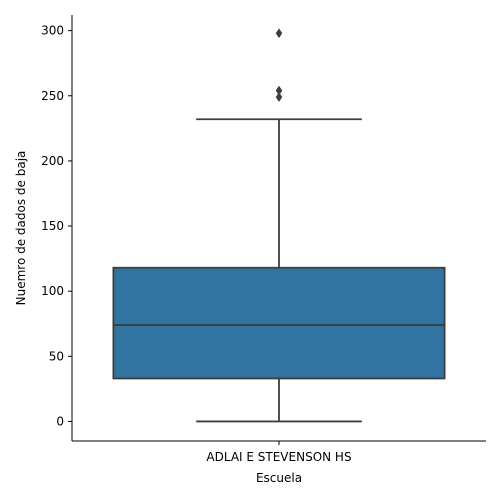 This screenshot has width=500, height=500. I want to click on y-tick-label: 250, so click(52, 96).